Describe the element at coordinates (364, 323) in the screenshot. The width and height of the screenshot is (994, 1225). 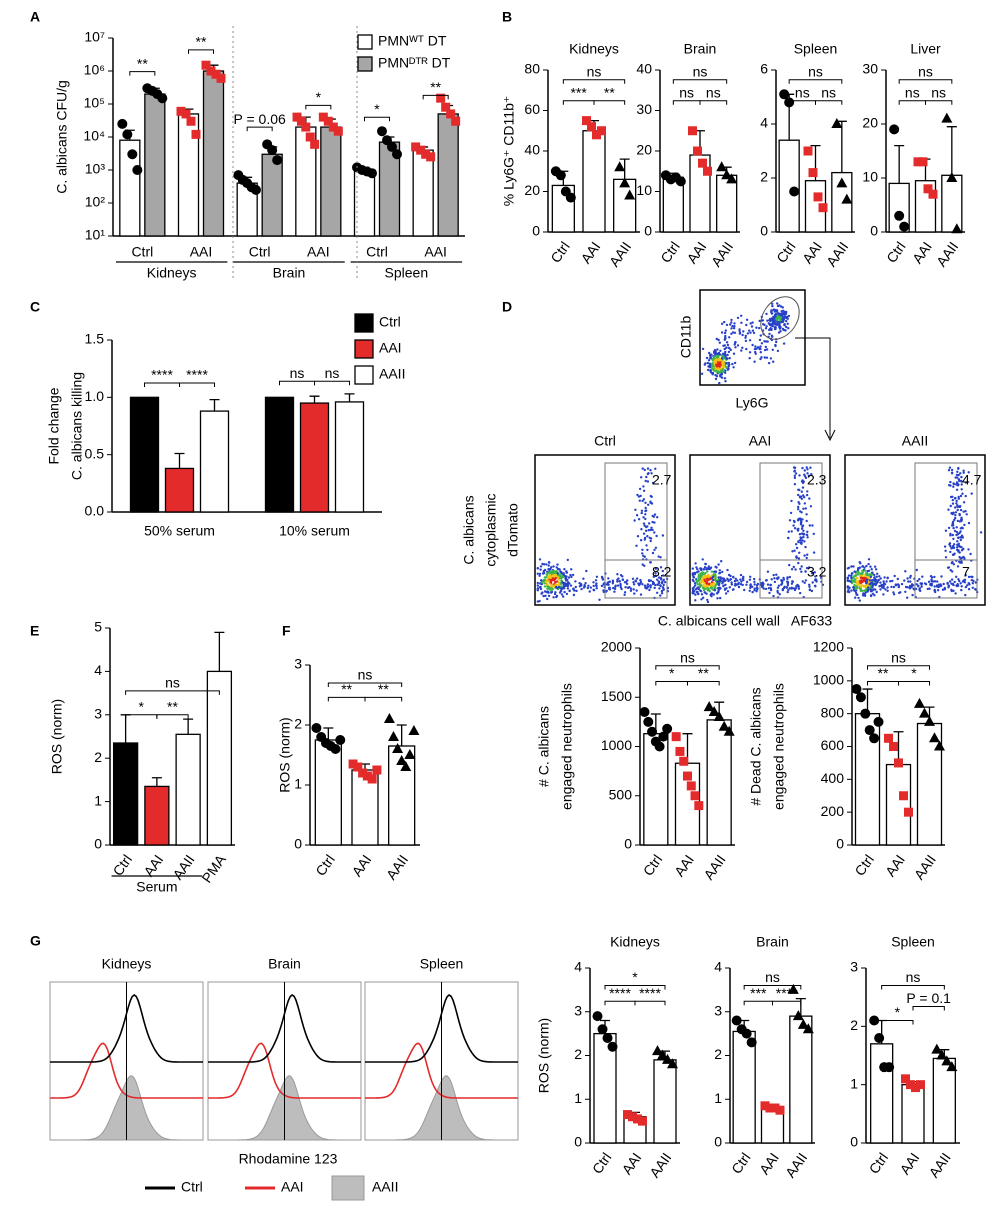
I see `legend-swatch` at that location.